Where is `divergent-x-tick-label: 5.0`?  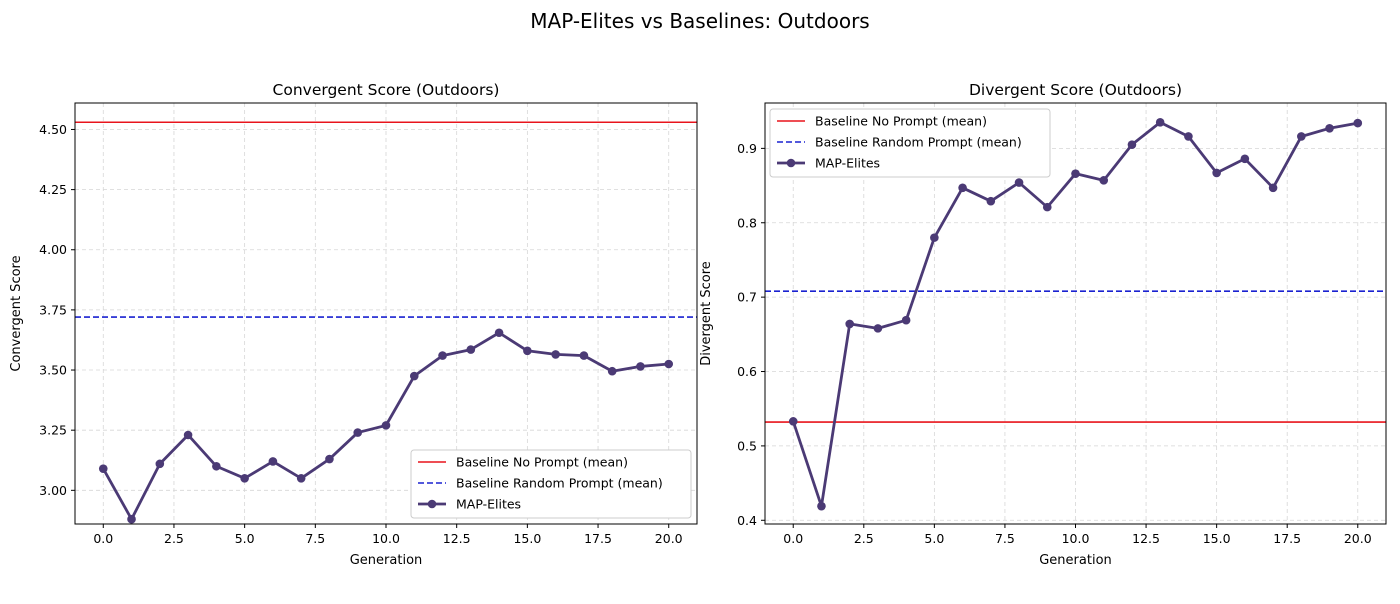 divergent-x-tick-label: 5.0 is located at coordinates (934, 538).